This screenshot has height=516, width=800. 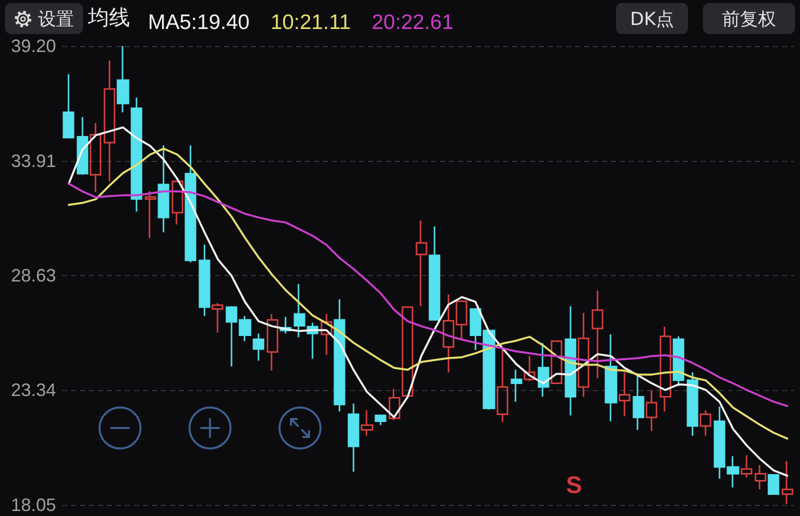 What do you see at coordinates (33, 390) in the screenshot?
I see `y-tick-label: 23.34` at bounding box center [33, 390].